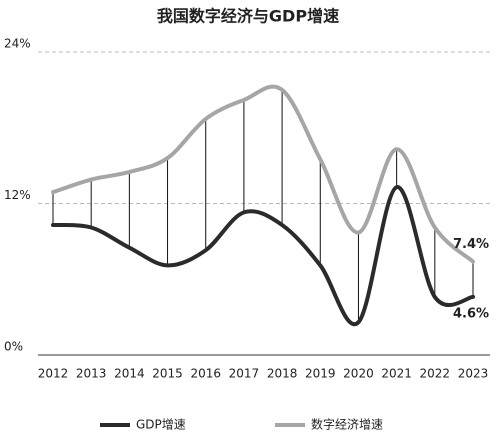 Image resolution: width=497 pixels, height=443 pixels. I want to click on y-tick-label: 24%, so click(17, 44).